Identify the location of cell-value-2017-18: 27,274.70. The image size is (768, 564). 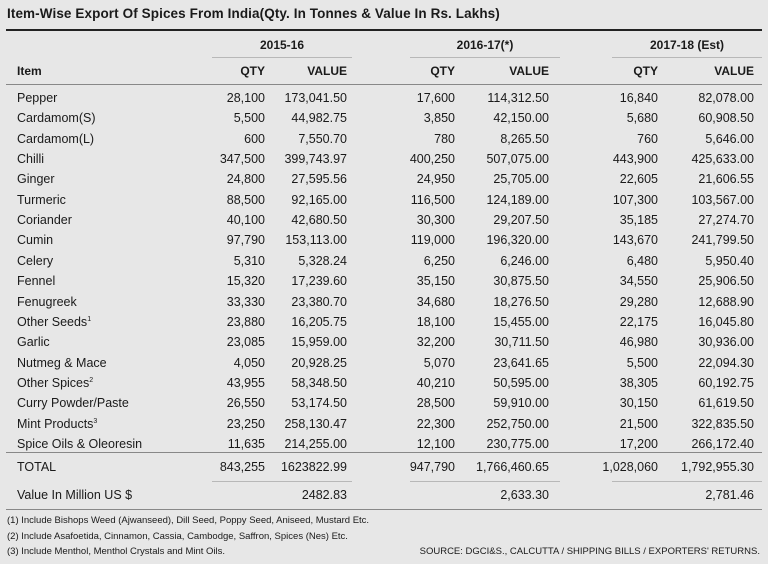
(726, 220).